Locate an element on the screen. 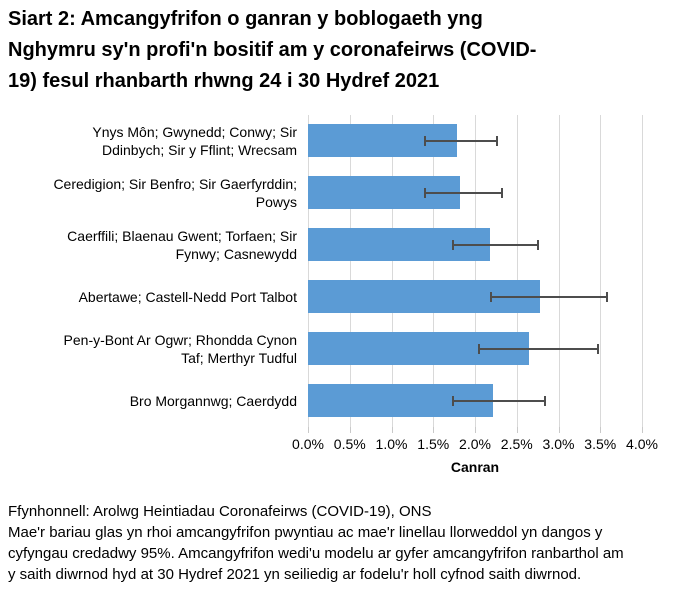 Image resolution: width=673 pixels, height=596 pixels. axis-tick-label: 1.0% is located at coordinates (391, 444).